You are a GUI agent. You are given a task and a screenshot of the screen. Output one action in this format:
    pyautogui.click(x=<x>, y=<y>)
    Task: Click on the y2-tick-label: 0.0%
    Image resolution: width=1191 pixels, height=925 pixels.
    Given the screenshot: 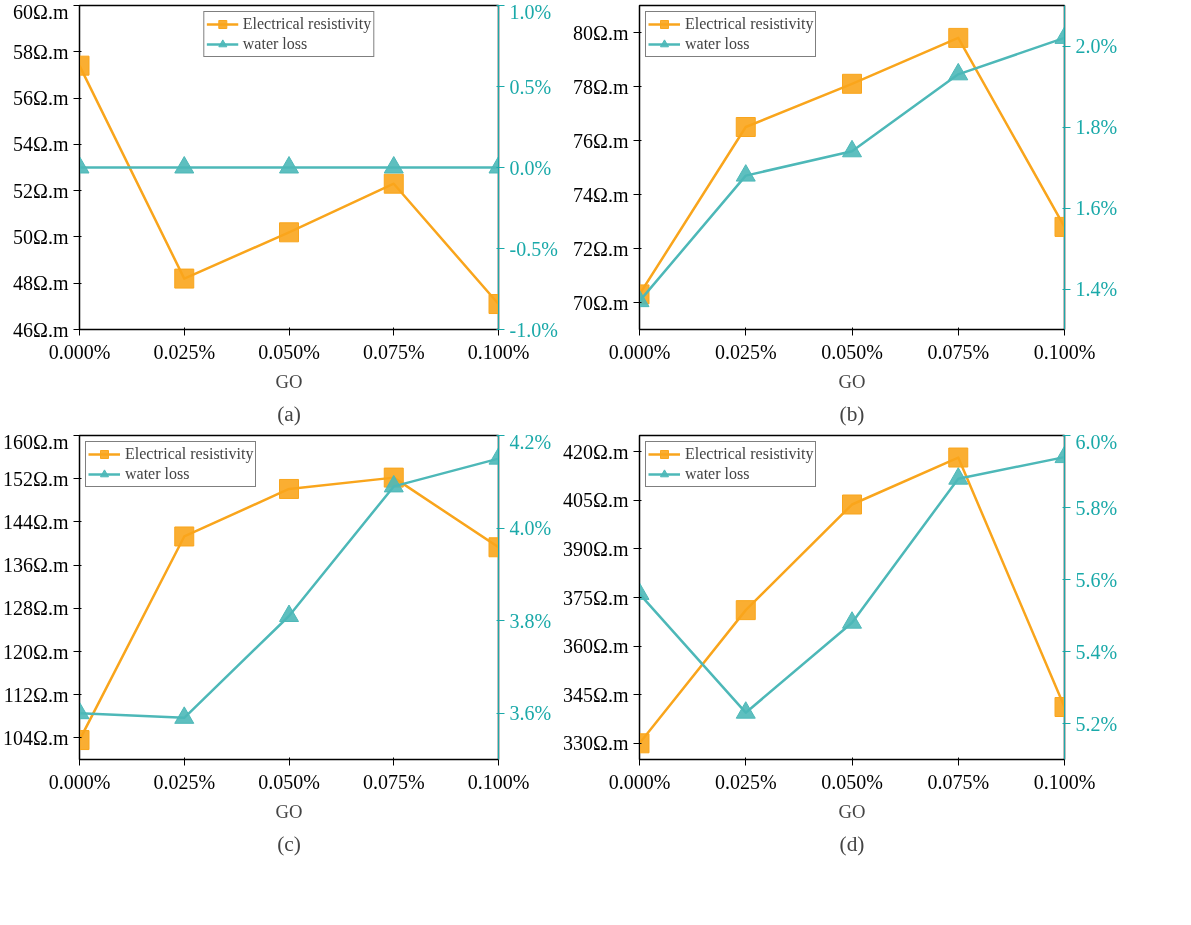 What is the action you would take?
    pyautogui.click(x=530, y=167)
    